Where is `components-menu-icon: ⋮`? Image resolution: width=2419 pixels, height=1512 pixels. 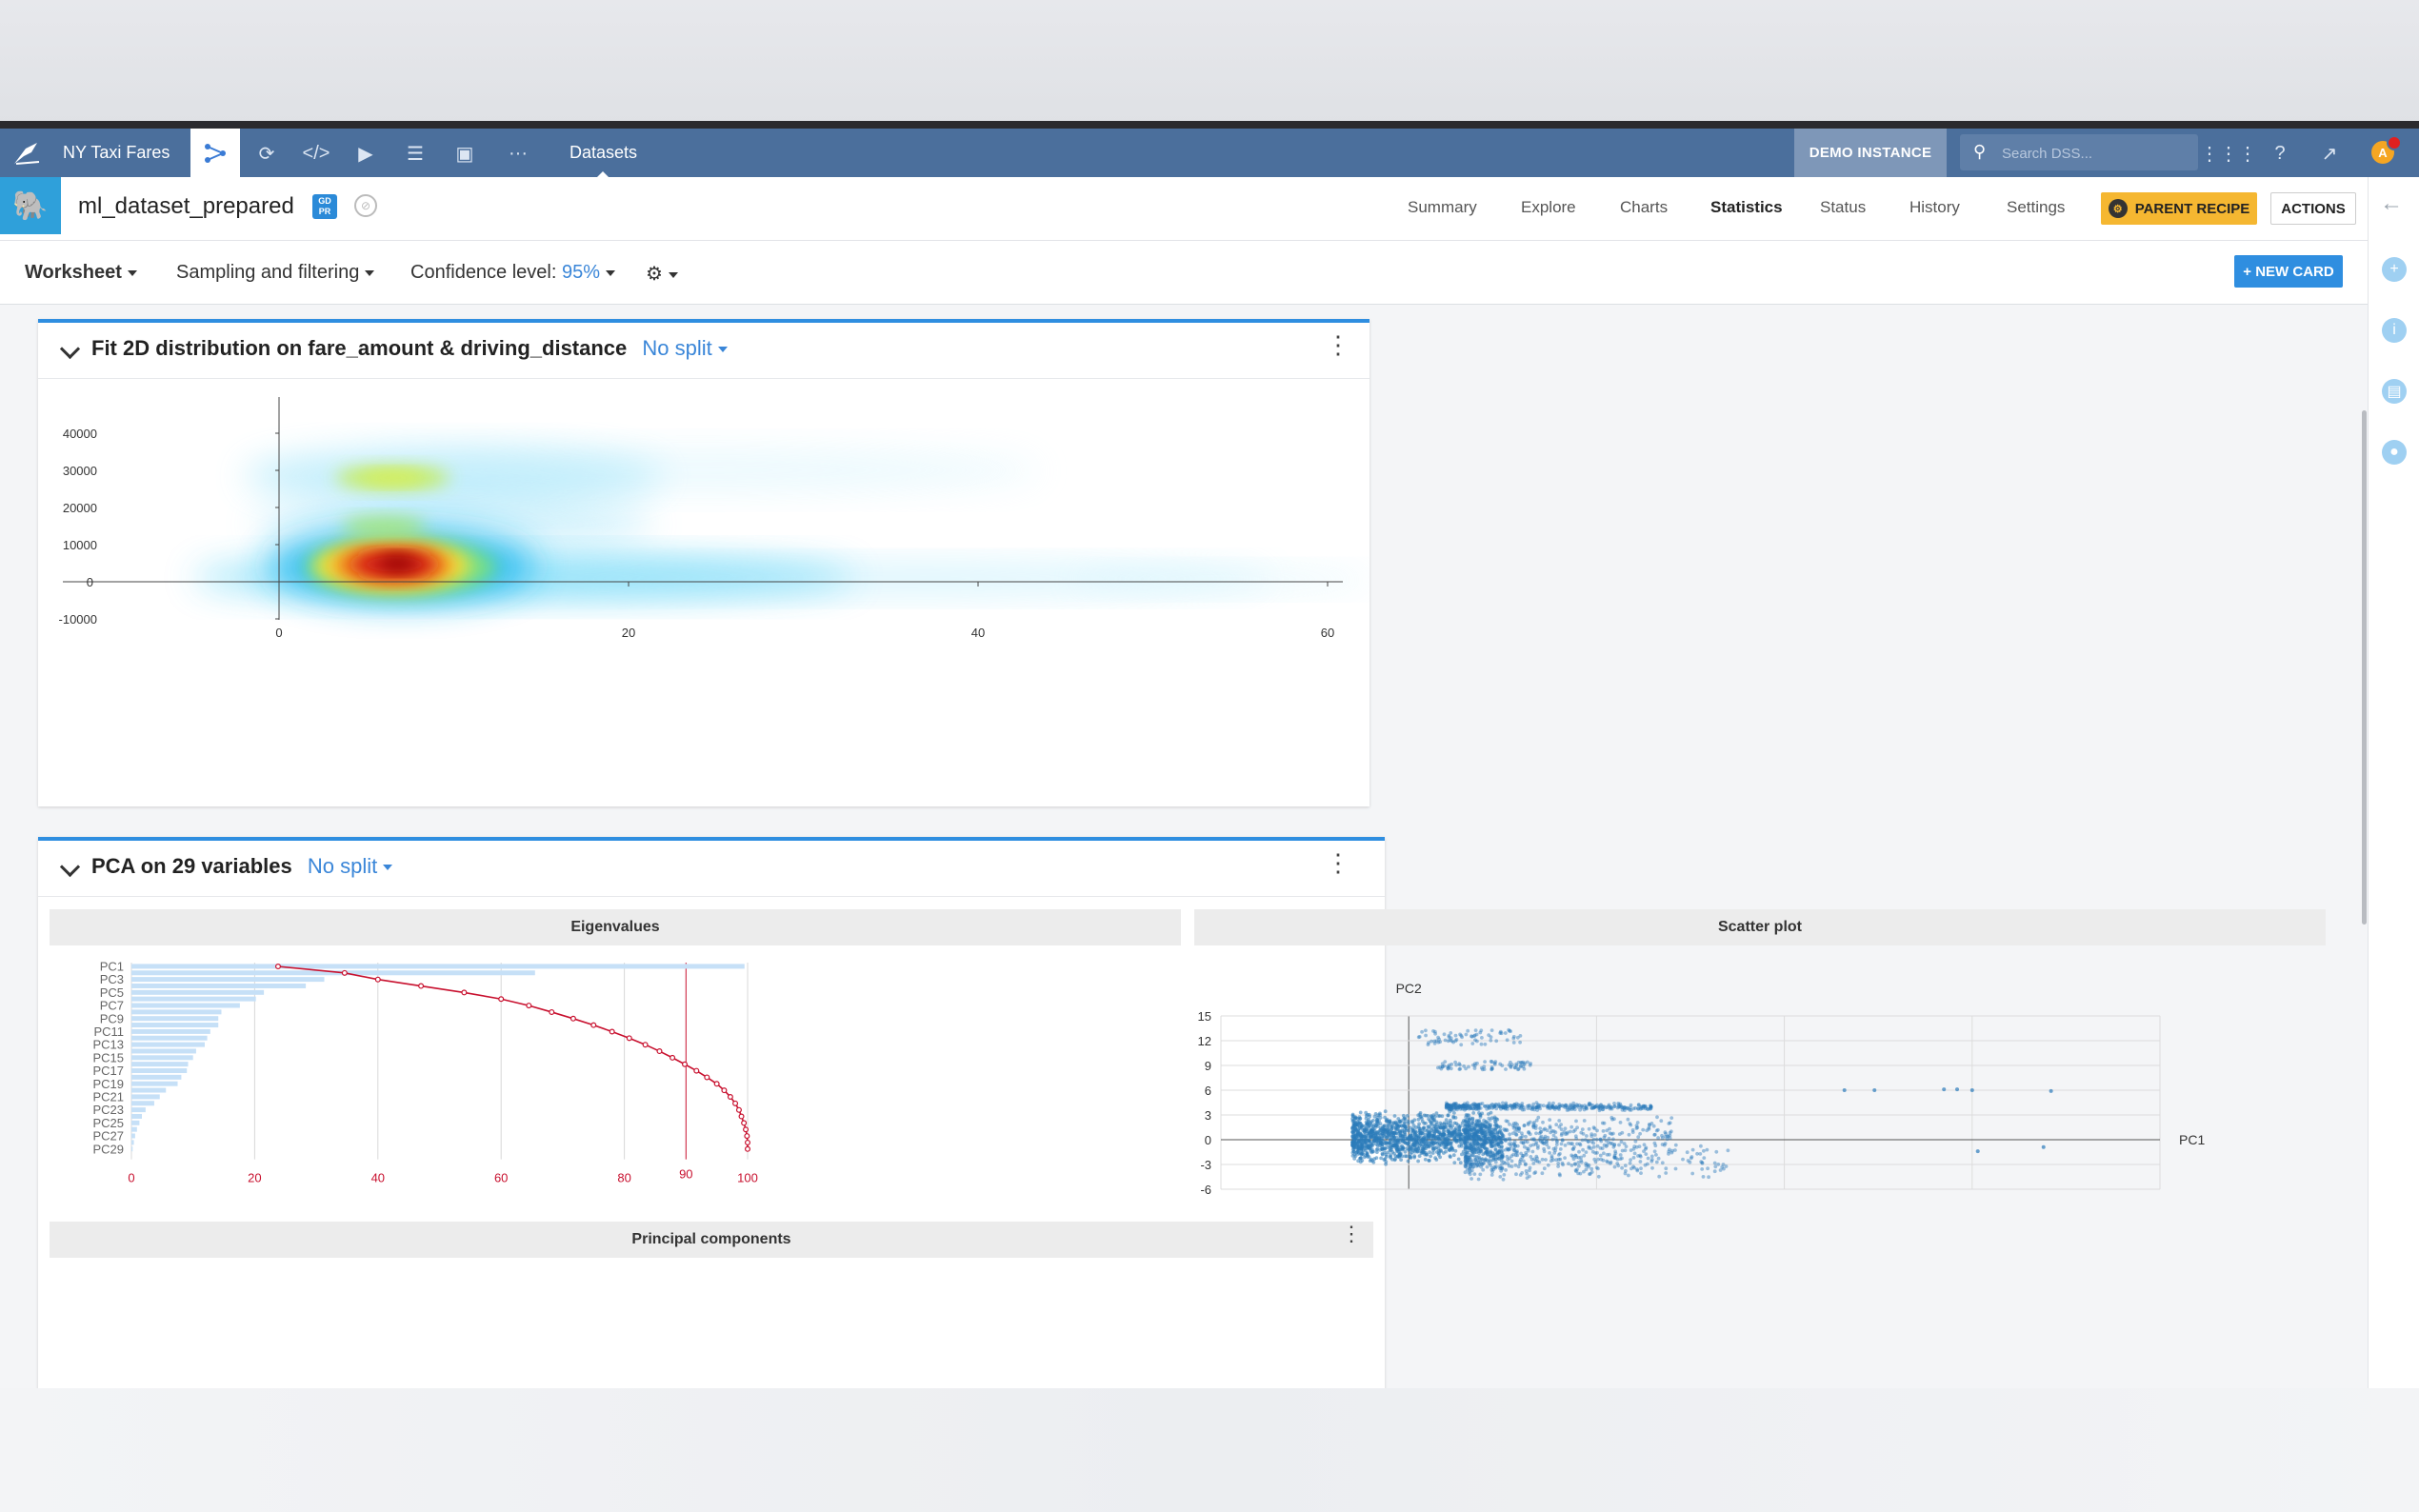 components-menu-icon: ⋮ is located at coordinates (1351, 1233).